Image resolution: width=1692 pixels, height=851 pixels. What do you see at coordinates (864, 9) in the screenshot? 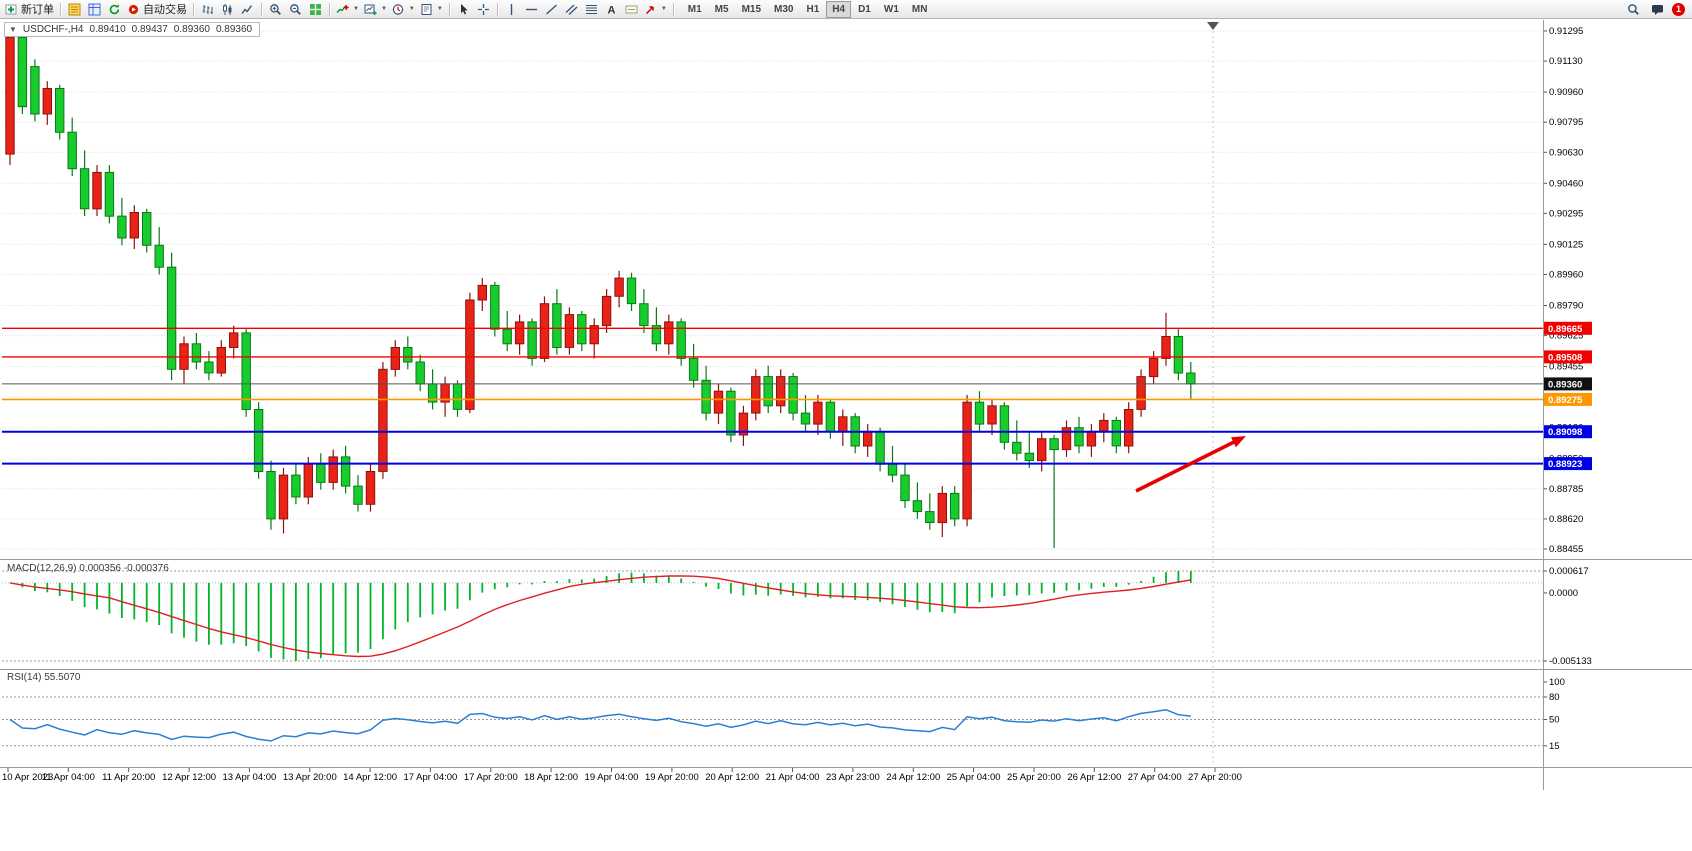
I see `timeframe-d1: D1` at bounding box center [864, 9].